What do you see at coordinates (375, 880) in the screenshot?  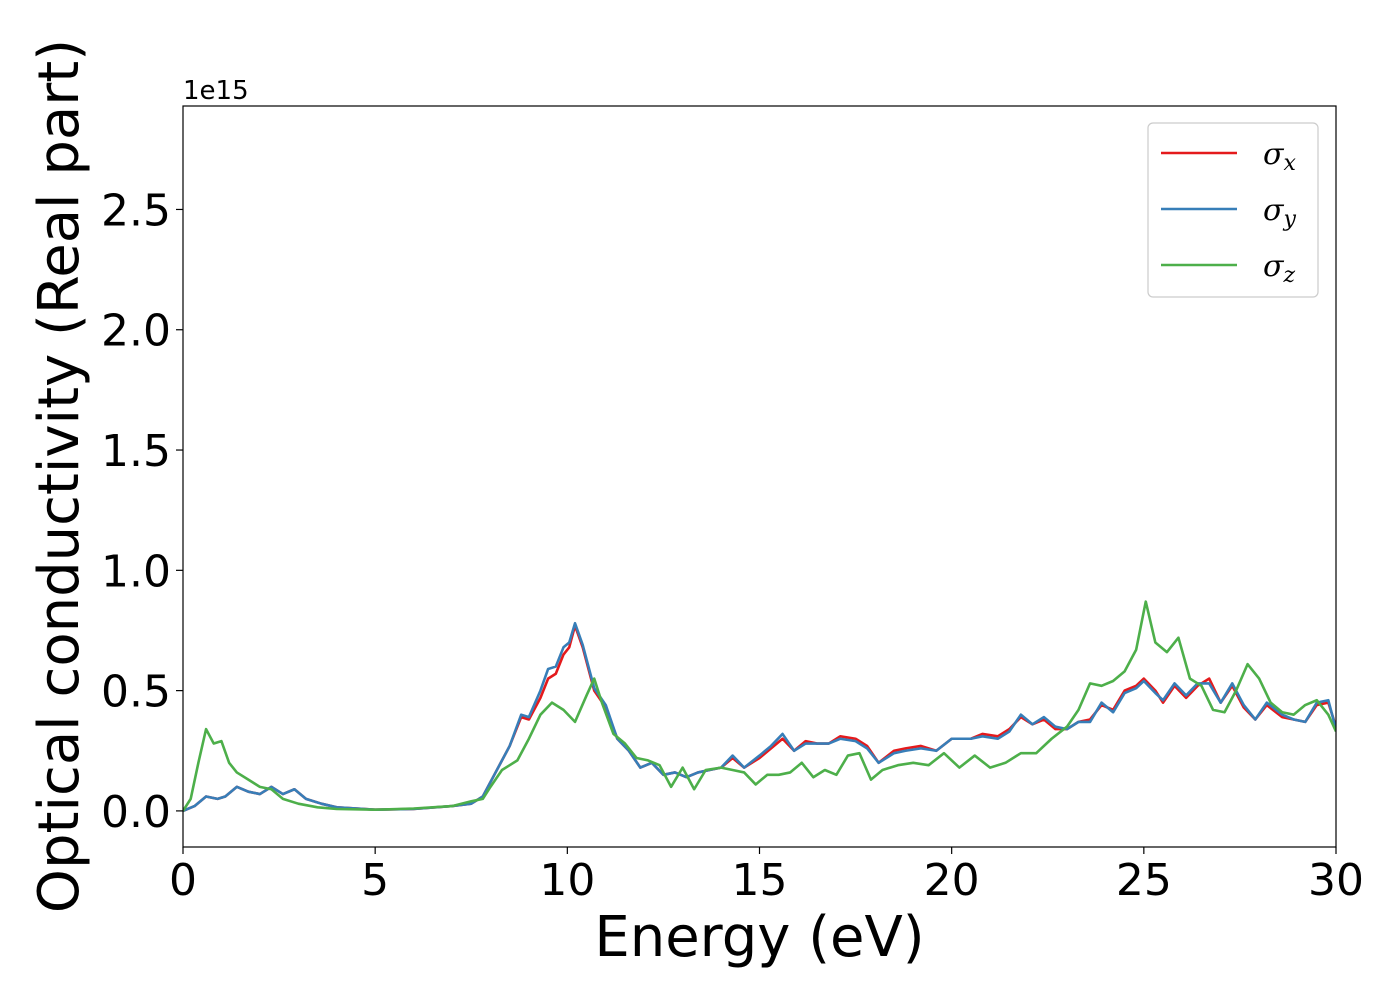 I see `x-tick-label: 5` at bounding box center [375, 880].